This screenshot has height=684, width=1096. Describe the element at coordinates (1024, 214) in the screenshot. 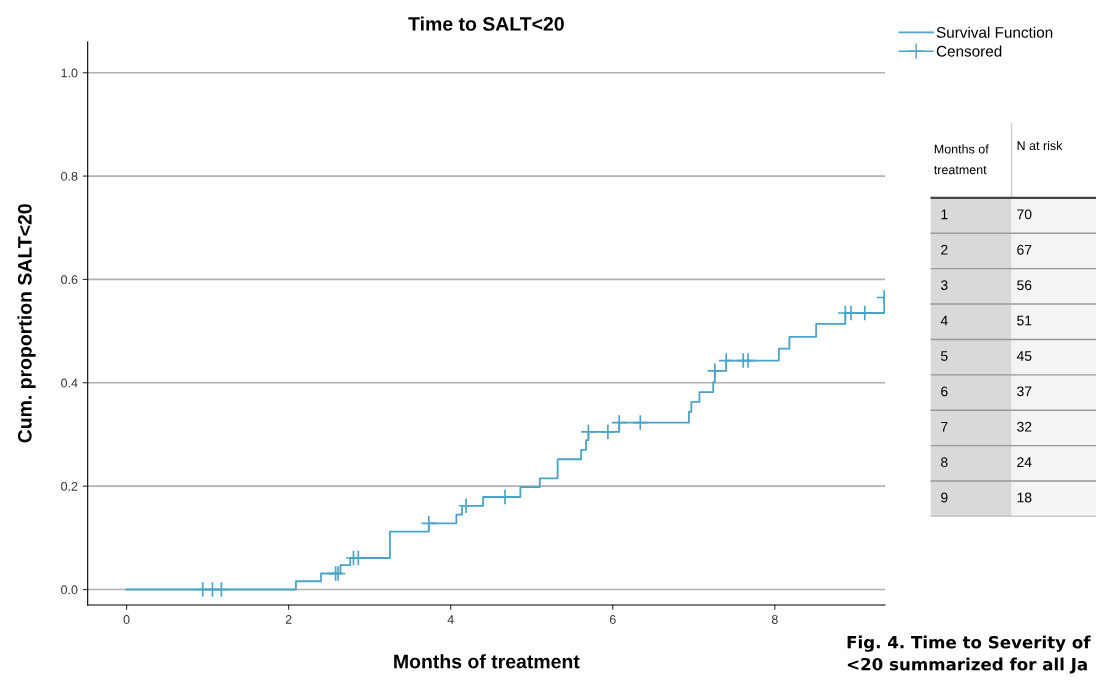

I see `text: 70` at that location.